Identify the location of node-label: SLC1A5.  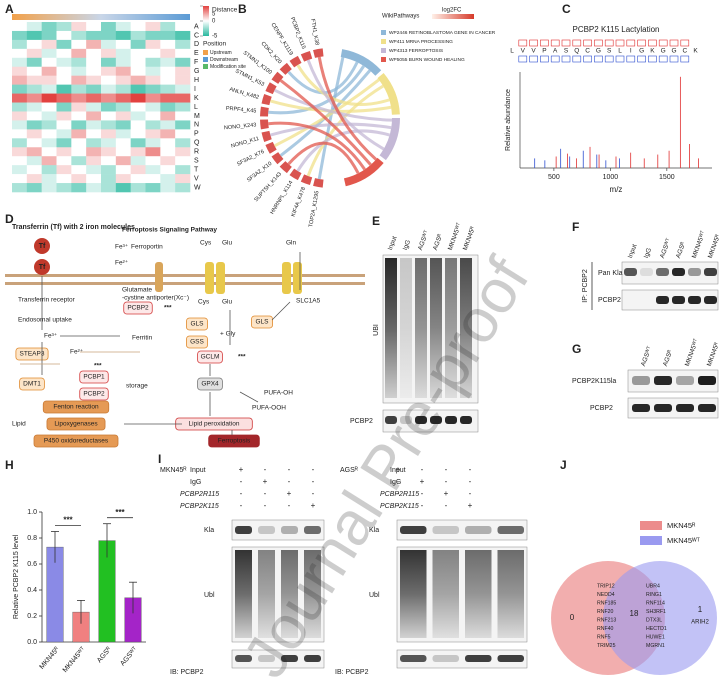
(308, 301).